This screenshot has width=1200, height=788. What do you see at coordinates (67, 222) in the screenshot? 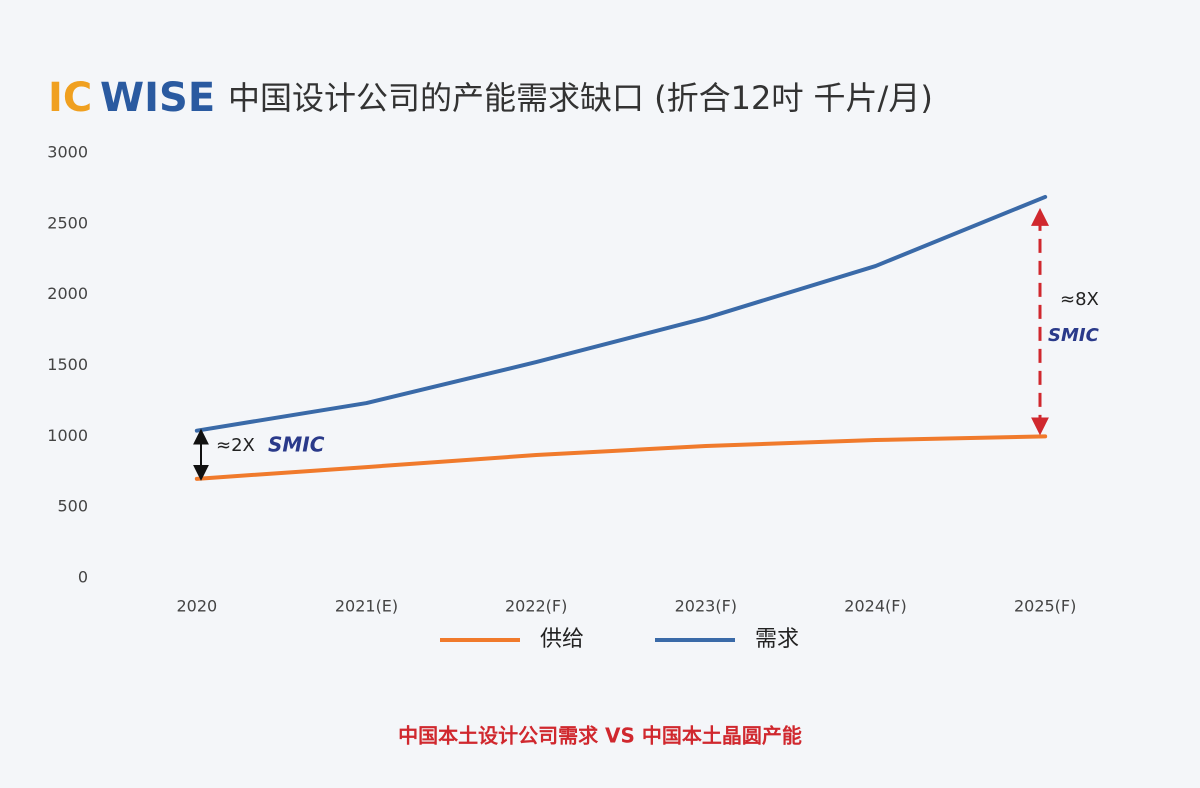
I see `y-tick-label: 2500` at bounding box center [67, 222].